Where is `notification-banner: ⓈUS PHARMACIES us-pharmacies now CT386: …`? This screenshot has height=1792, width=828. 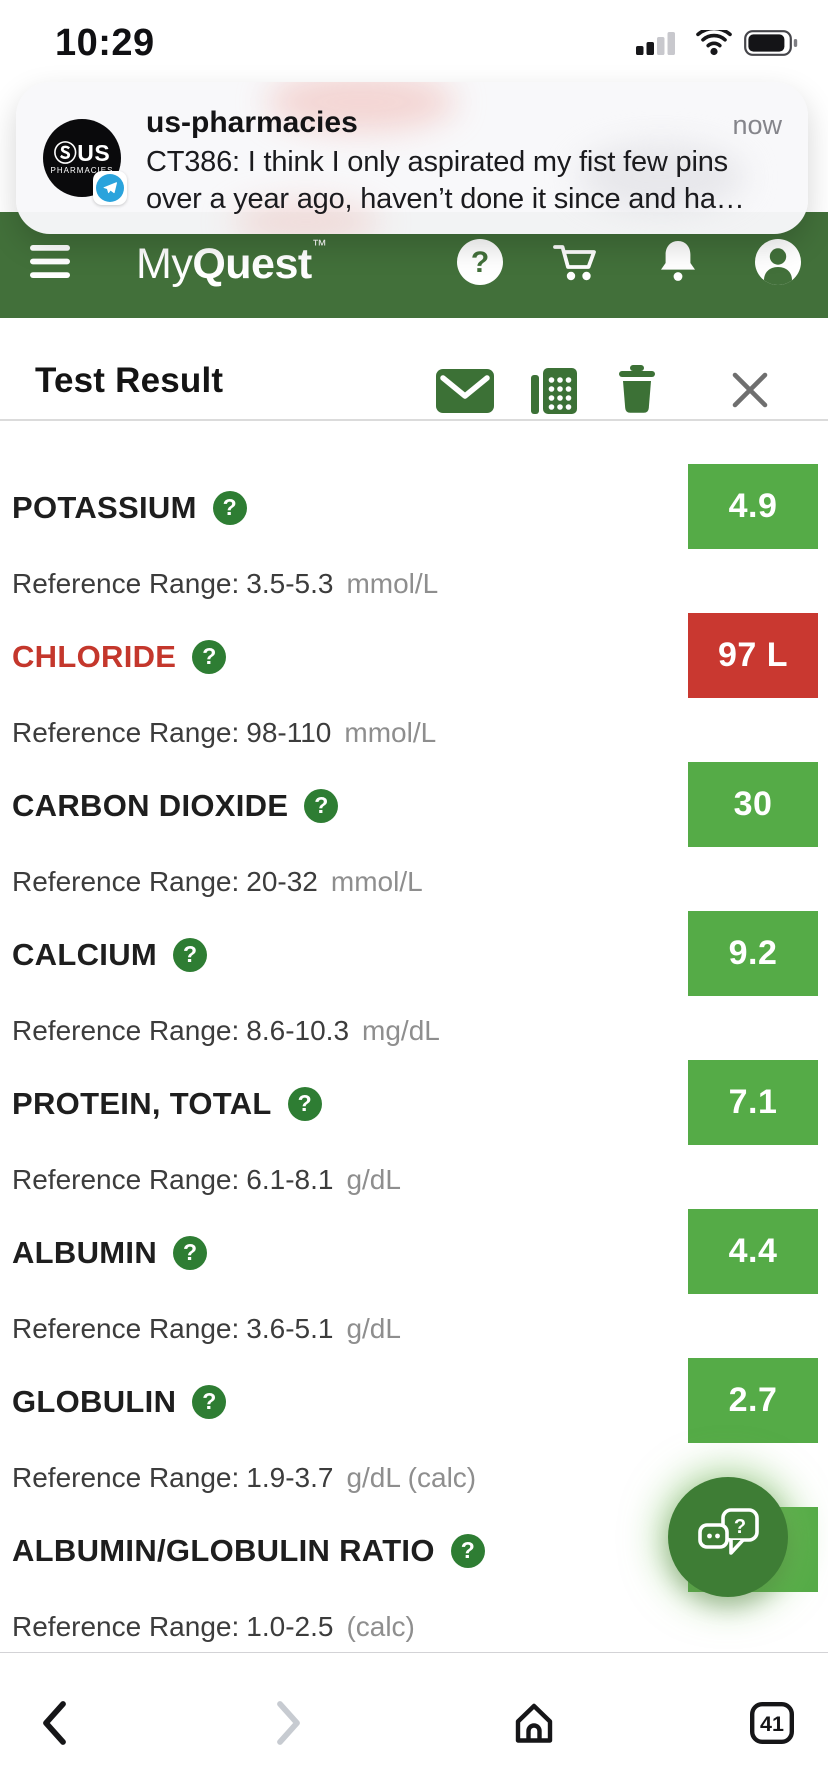
notification-banner: ⓈUS PHARMACIES us-pharmacies now CT386: … is located at coordinates (412, 158).